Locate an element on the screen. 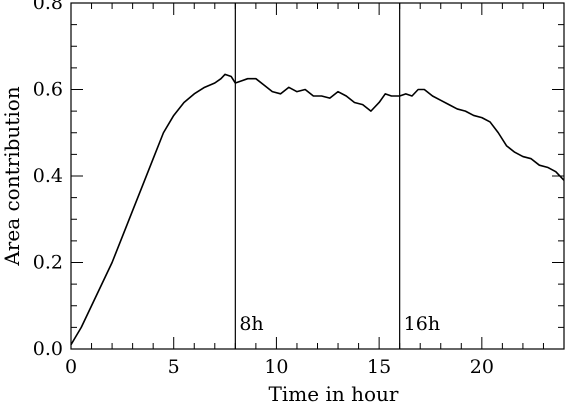 This screenshot has height=405, width=566. x-tick-label: 10 is located at coordinates (276, 367).